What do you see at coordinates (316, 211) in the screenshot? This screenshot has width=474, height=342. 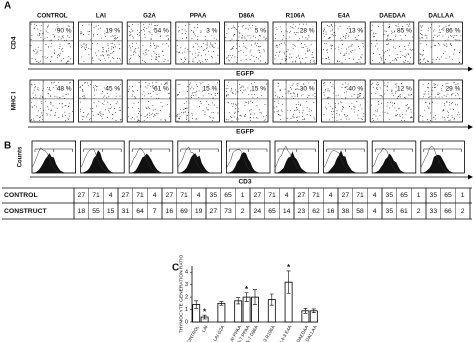 I see `table-cell: 62` at bounding box center [316, 211].